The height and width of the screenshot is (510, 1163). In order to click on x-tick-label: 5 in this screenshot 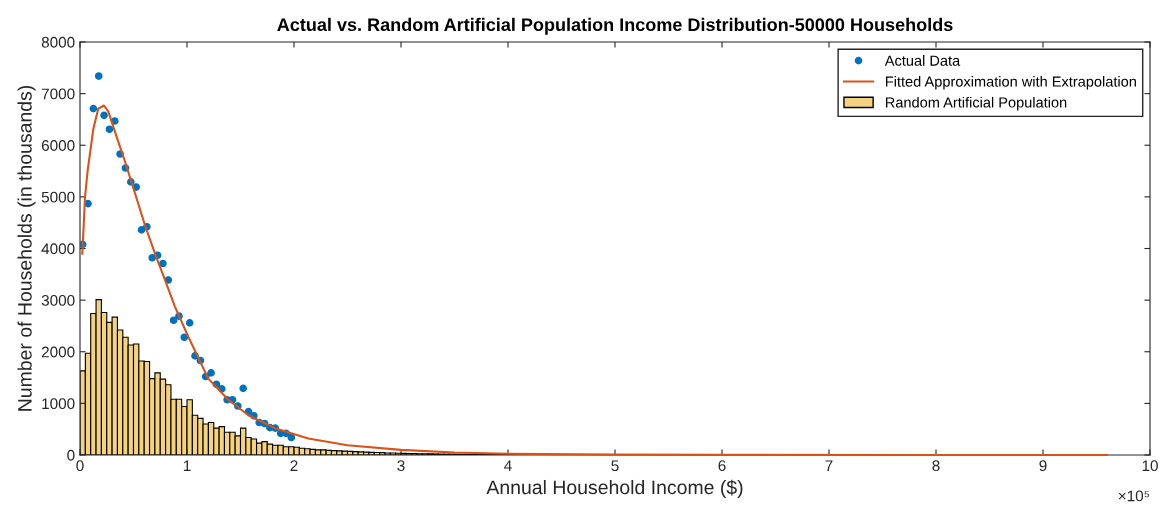, I will do `click(615, 466)`.